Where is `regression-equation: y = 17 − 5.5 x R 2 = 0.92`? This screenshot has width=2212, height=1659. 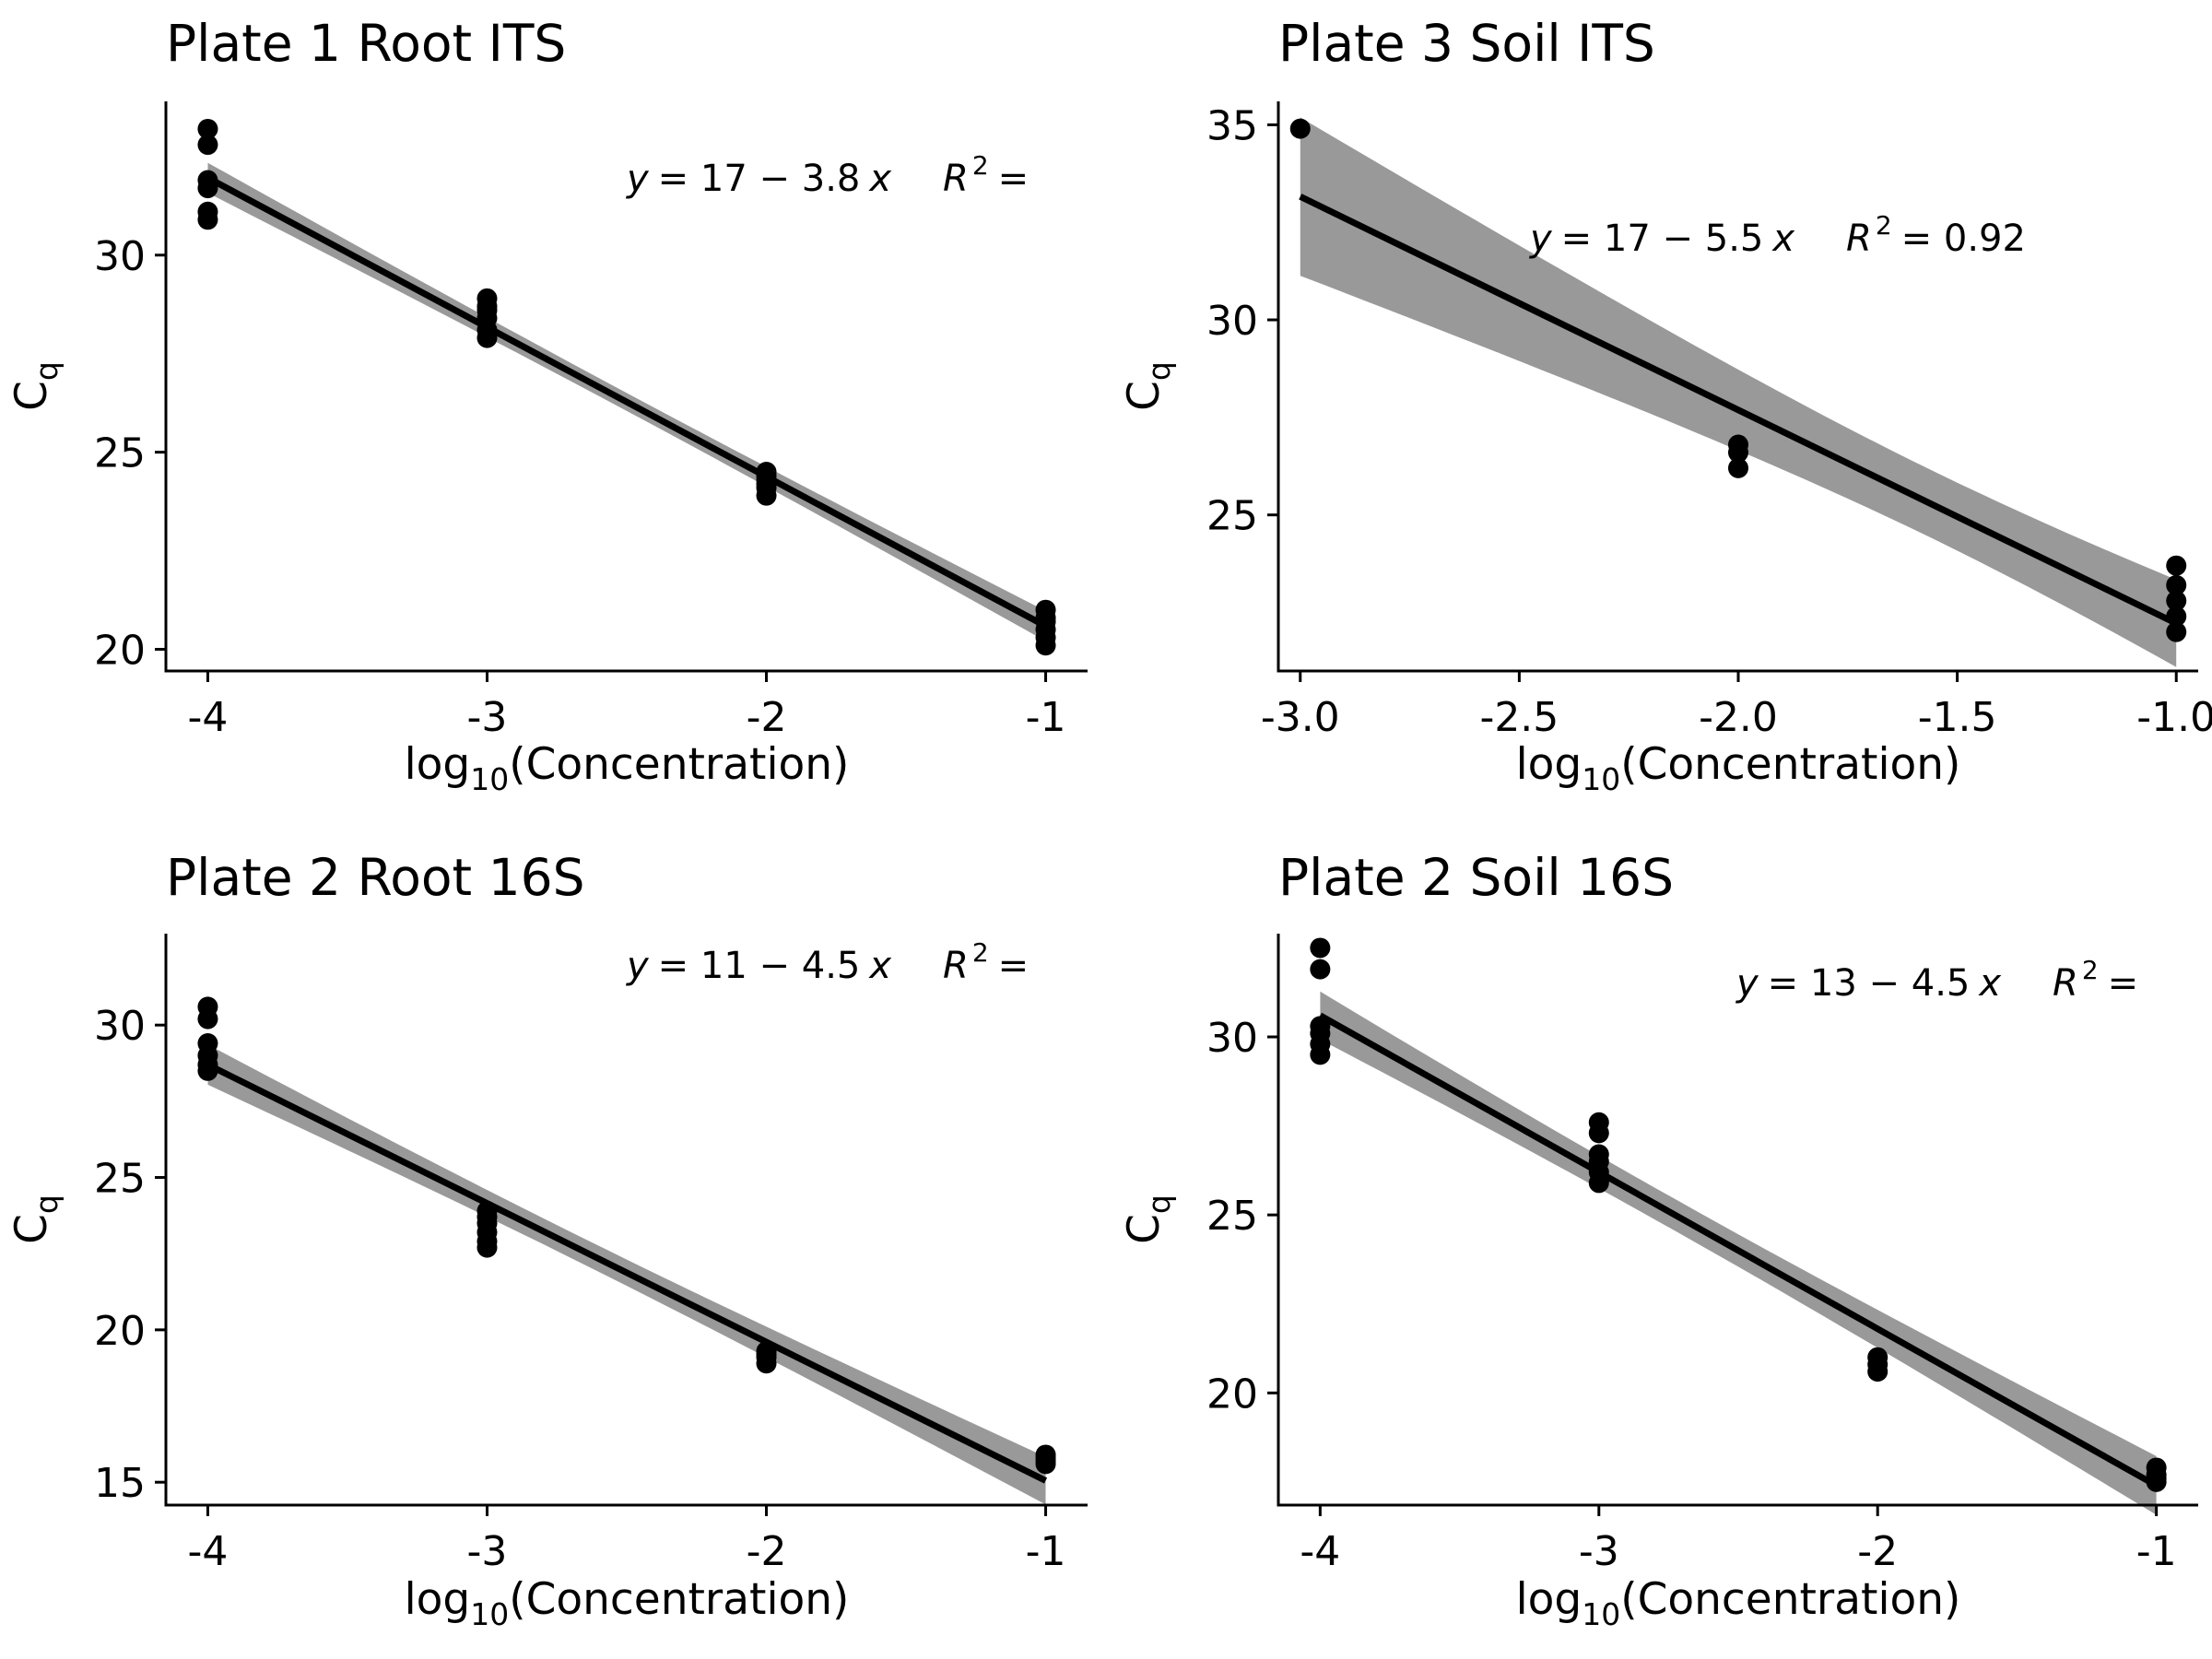
regression-equation: y = 17 − 5.5 x R 2 = 0.92 is located at coordinates (1777, 235).